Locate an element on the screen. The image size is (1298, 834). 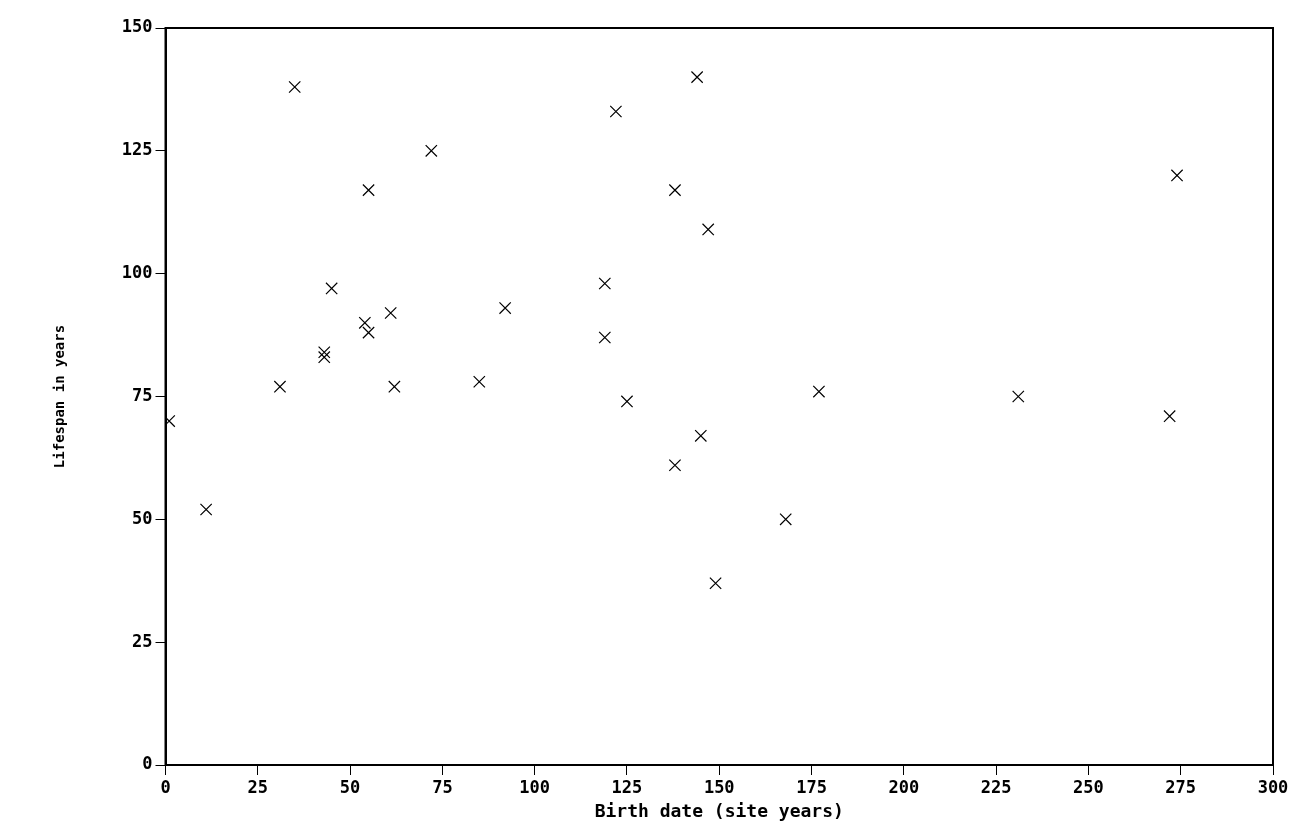
x-tick-label: 275 is located at coordinates (1181, 786).